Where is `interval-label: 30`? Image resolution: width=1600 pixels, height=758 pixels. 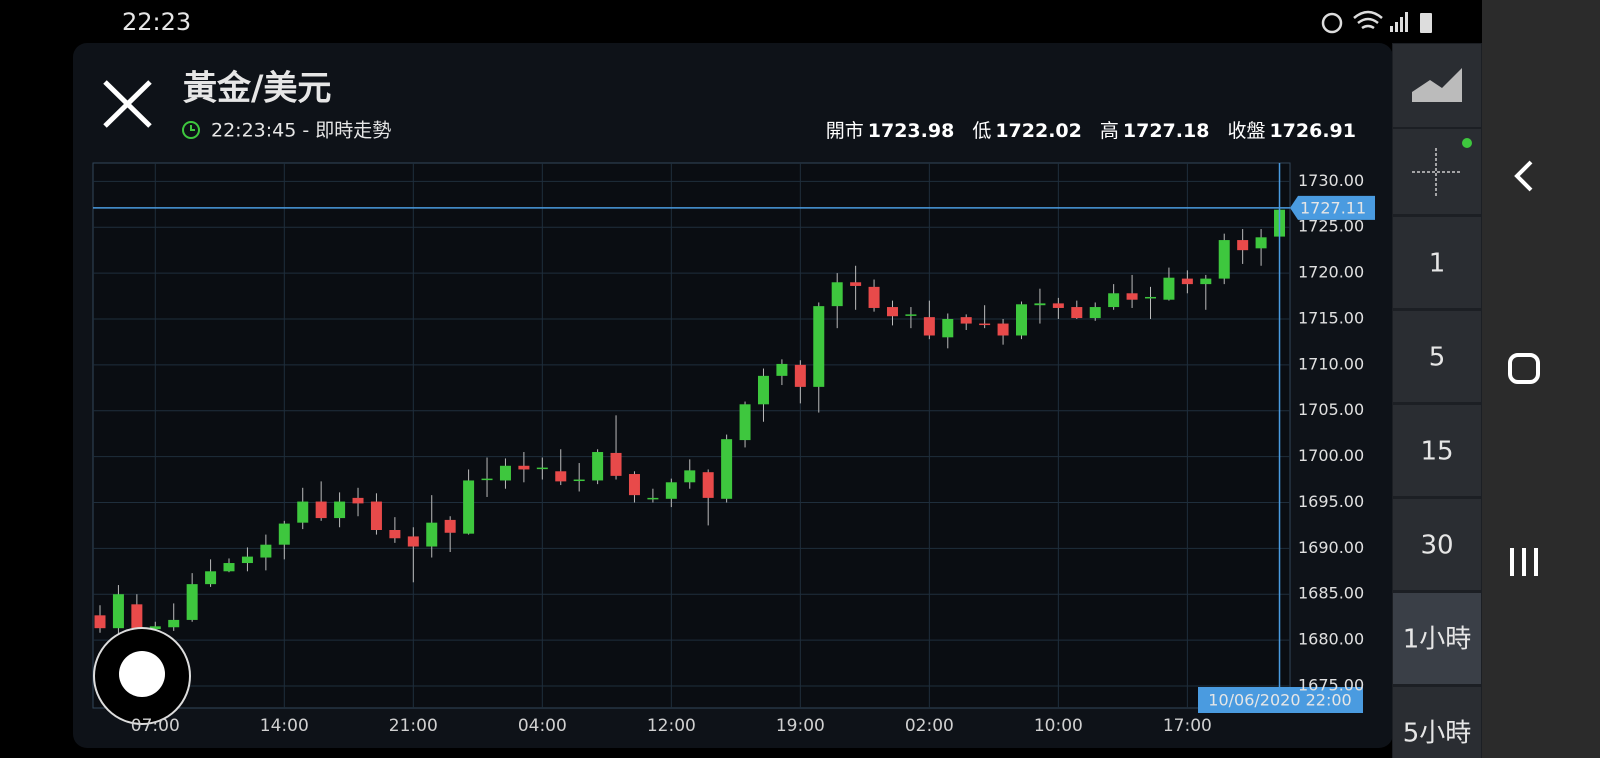
interval-label: 30 is located at coordinates (1436, 546).